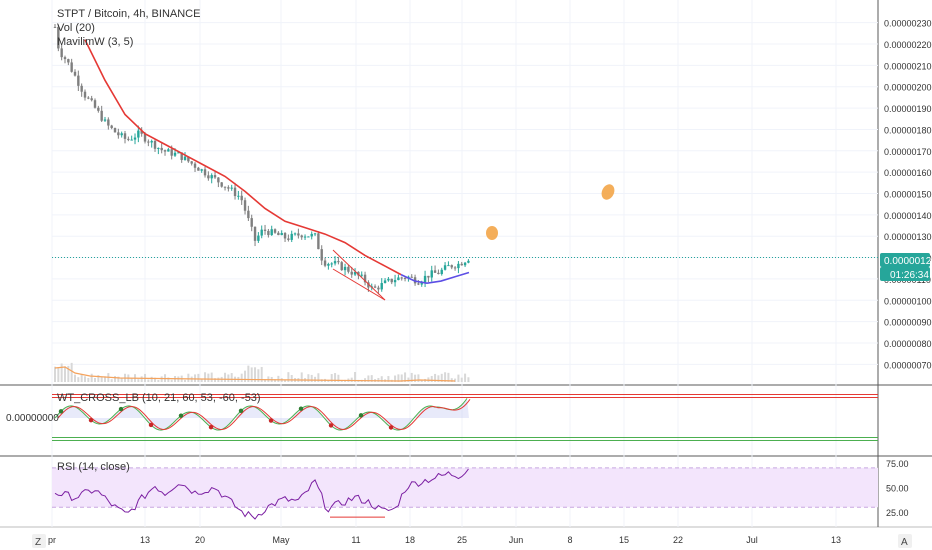  Describe the element at coordinates (908, 24) in the screenshot. I see `price-tick-label: 0.00000230` at that location.